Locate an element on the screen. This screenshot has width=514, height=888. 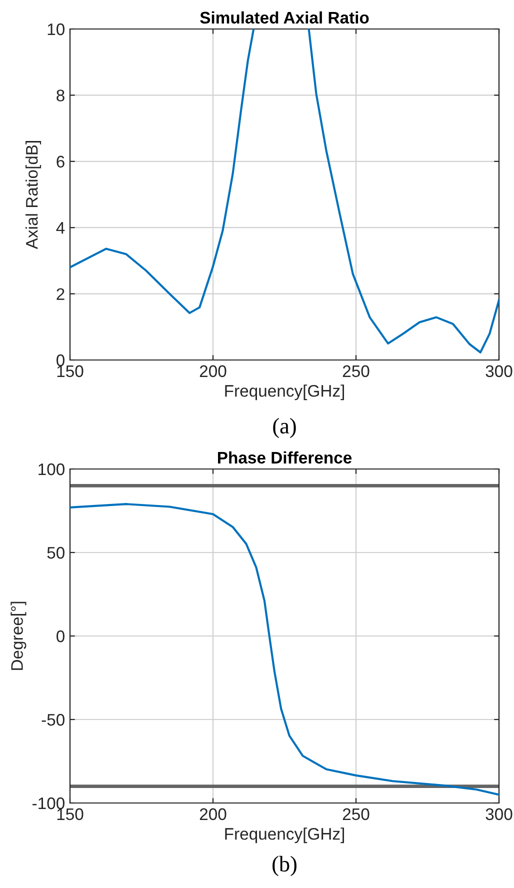
y-tick-label: 100 is located at coordinates (51, 469).